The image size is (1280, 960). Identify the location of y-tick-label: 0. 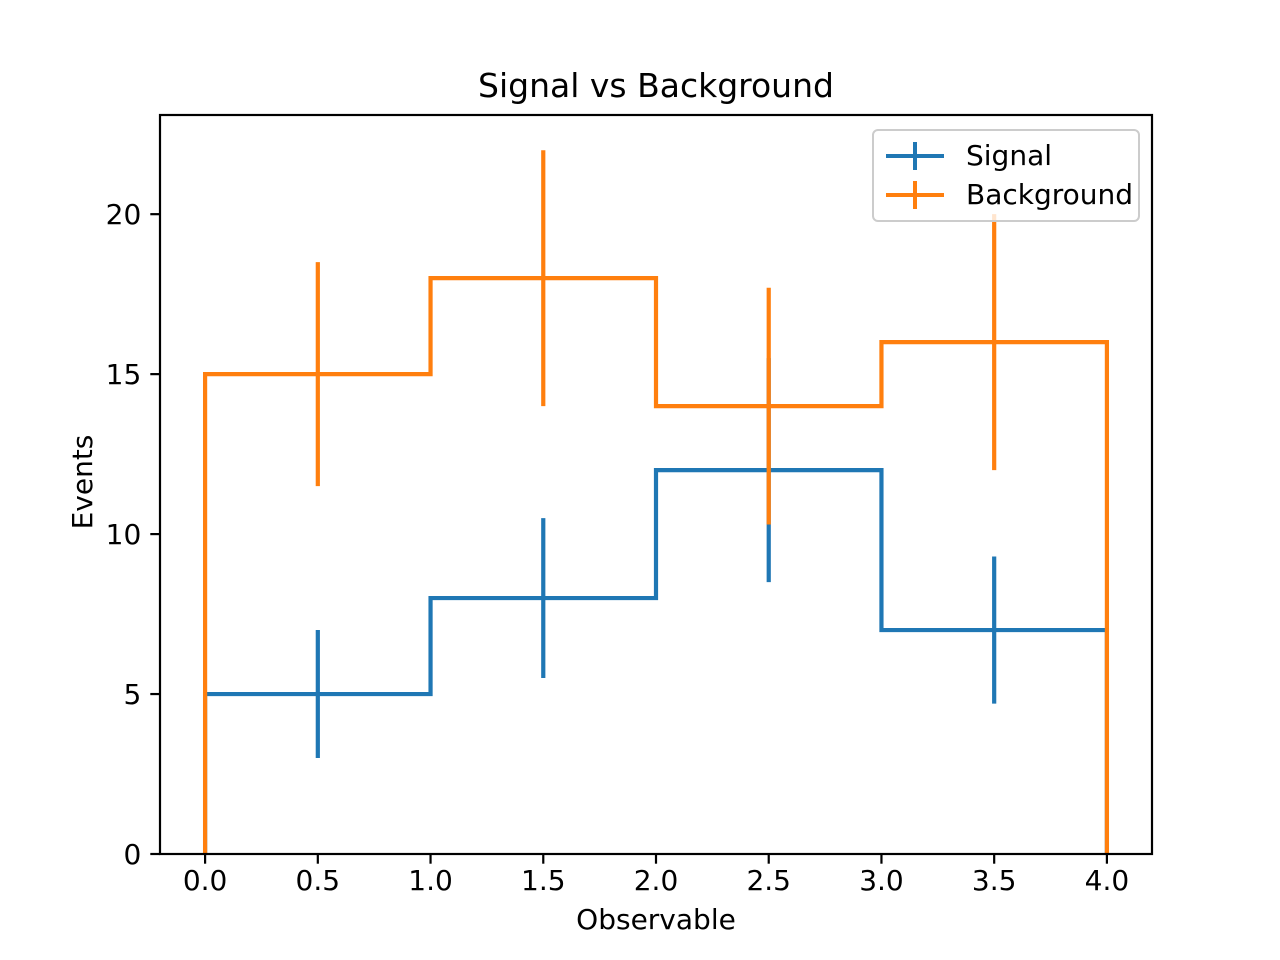
(132, 854).